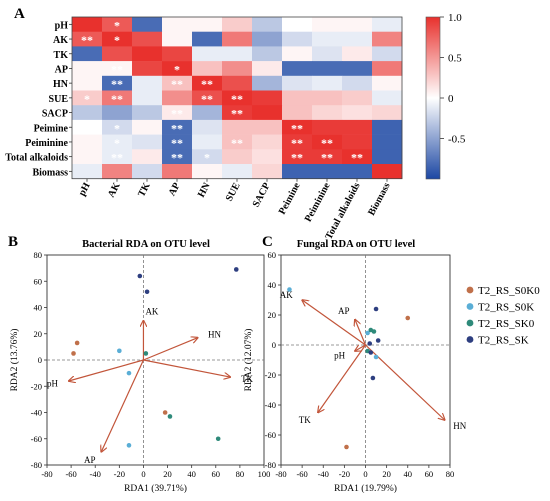 The width and height of the screenshot is (550, 501). I want to click on vector-label-ph: pH, so click(53, 383).